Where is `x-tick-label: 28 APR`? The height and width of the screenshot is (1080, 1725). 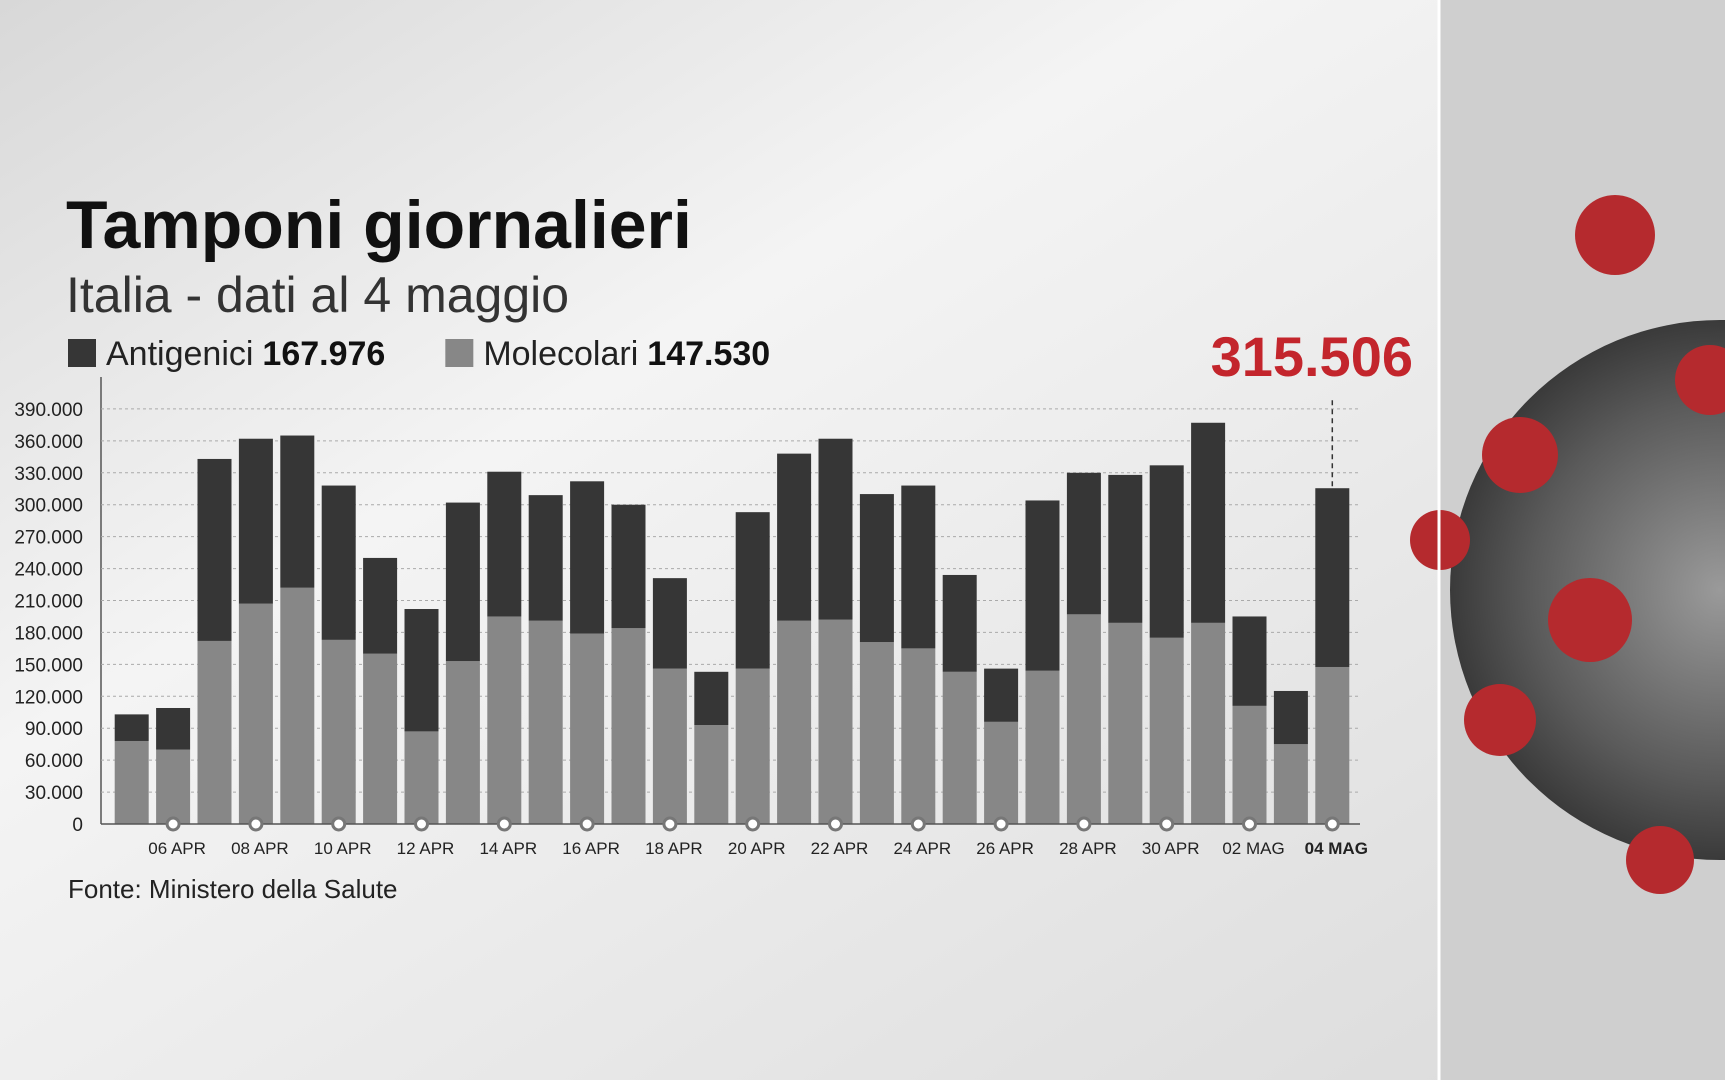
x-tick-label: 28 APR is located at coordinates (1088, 848).